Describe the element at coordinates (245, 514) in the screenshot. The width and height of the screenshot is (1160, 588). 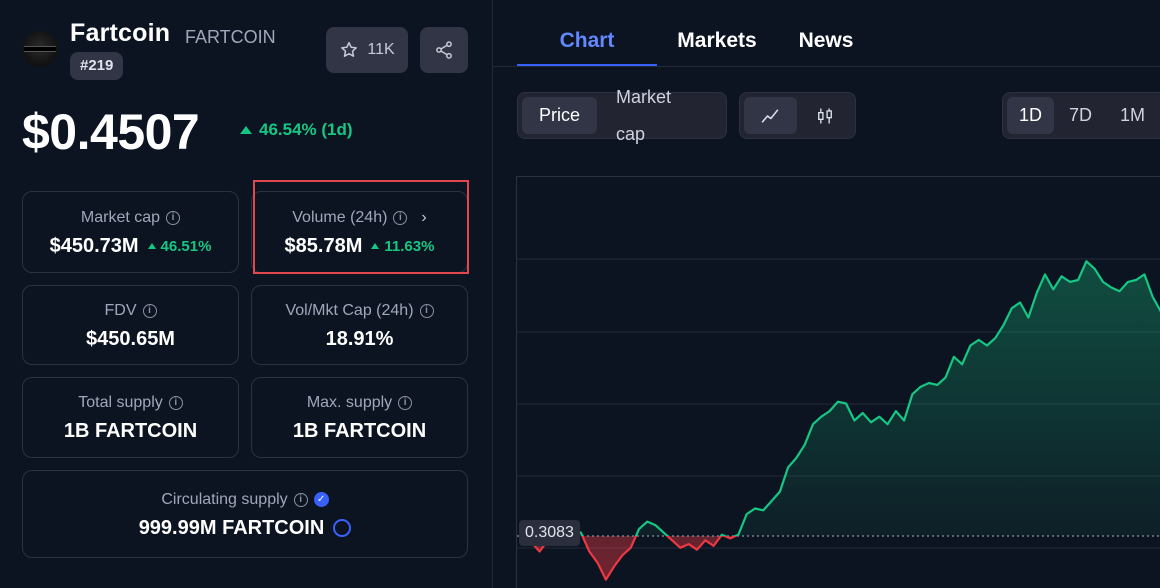
I see `circulating-supply-card: Circulating supply i ✓ 999.99M FARTCOIN` at that location.